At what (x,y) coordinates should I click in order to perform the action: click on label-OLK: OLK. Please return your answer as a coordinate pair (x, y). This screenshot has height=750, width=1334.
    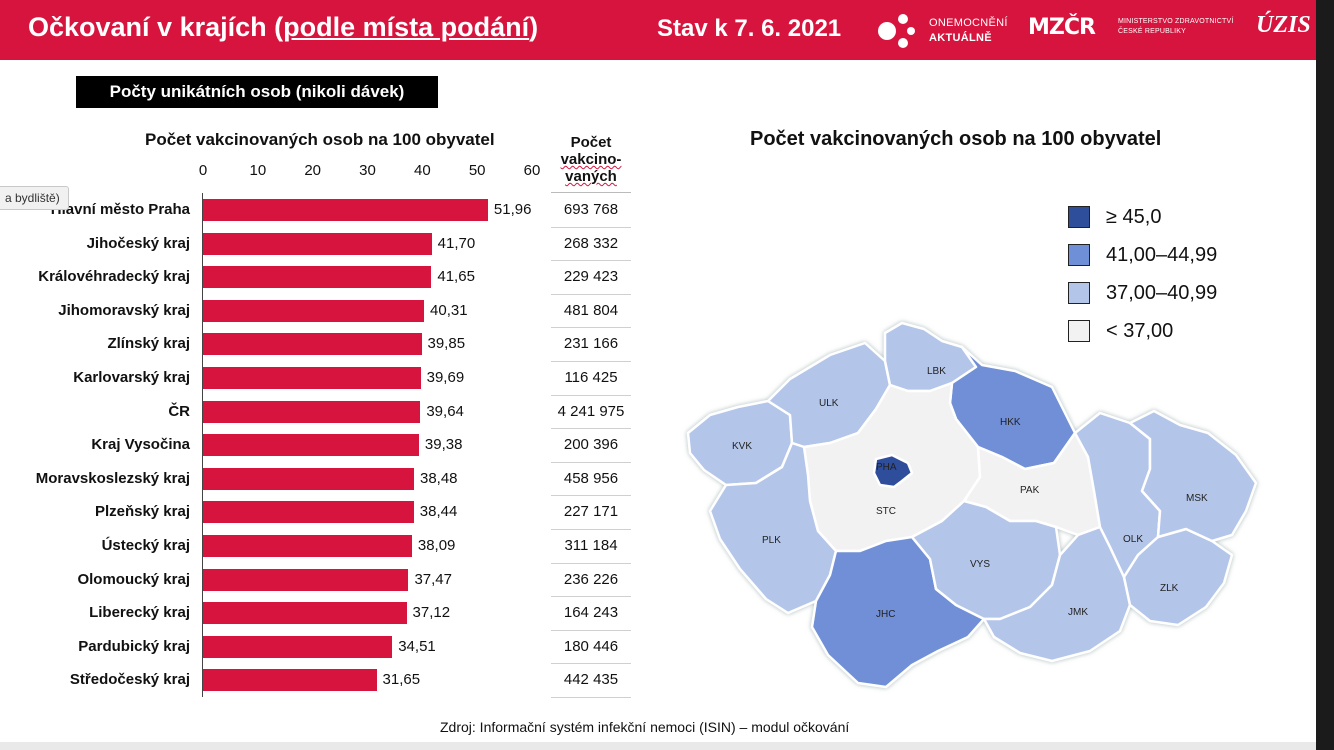
    Looking at the image, I should click on (1133, 539).